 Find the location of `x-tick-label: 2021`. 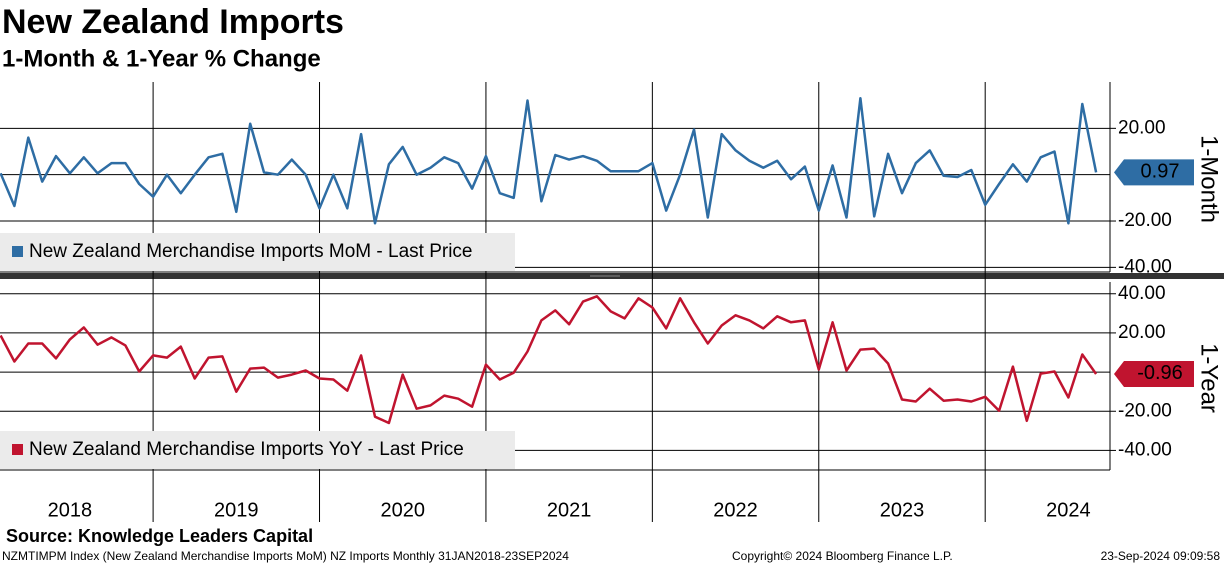

x-tick-label: 2021 is located at coordinates (569, 510).